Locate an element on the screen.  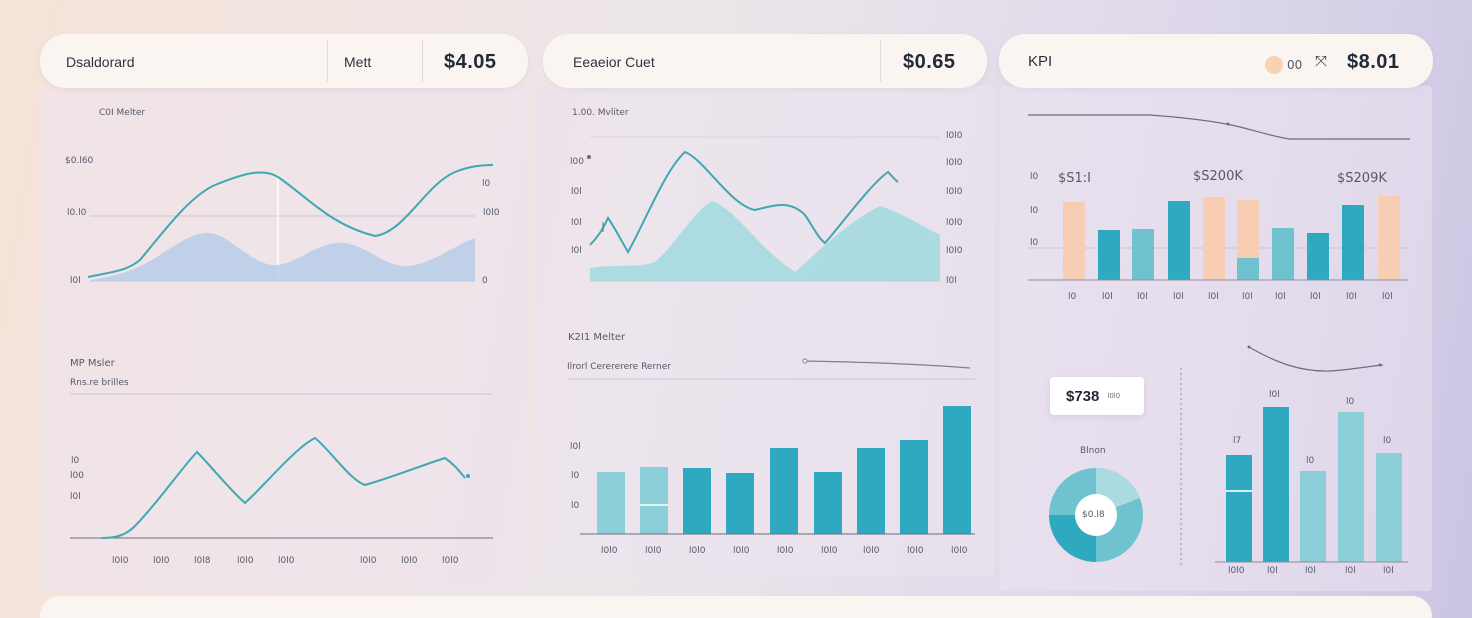
middle-header: Eeaeior Cuet $0.65 is located at coordinates (765, 61).